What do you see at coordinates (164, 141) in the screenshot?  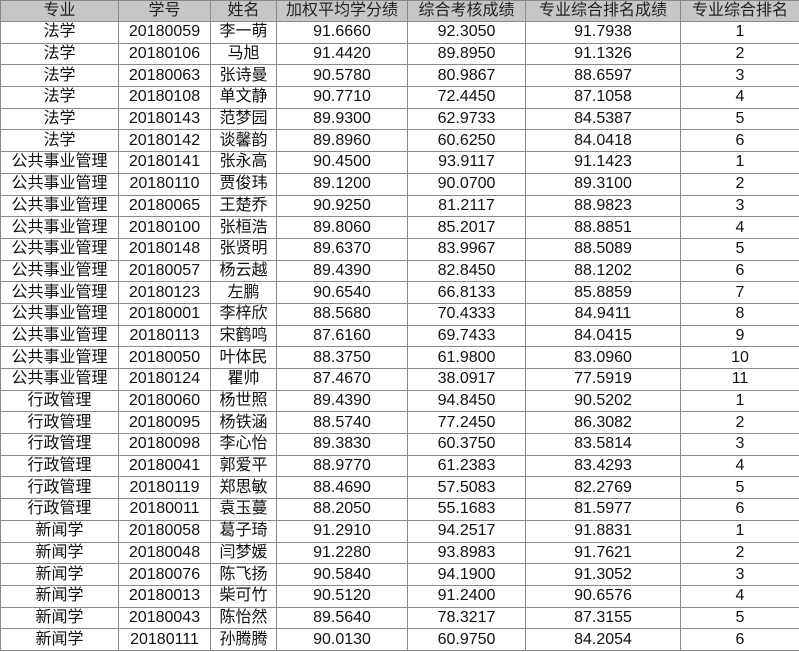 I see `cell-student-id: 20180142` at bounding box center [164, 141].